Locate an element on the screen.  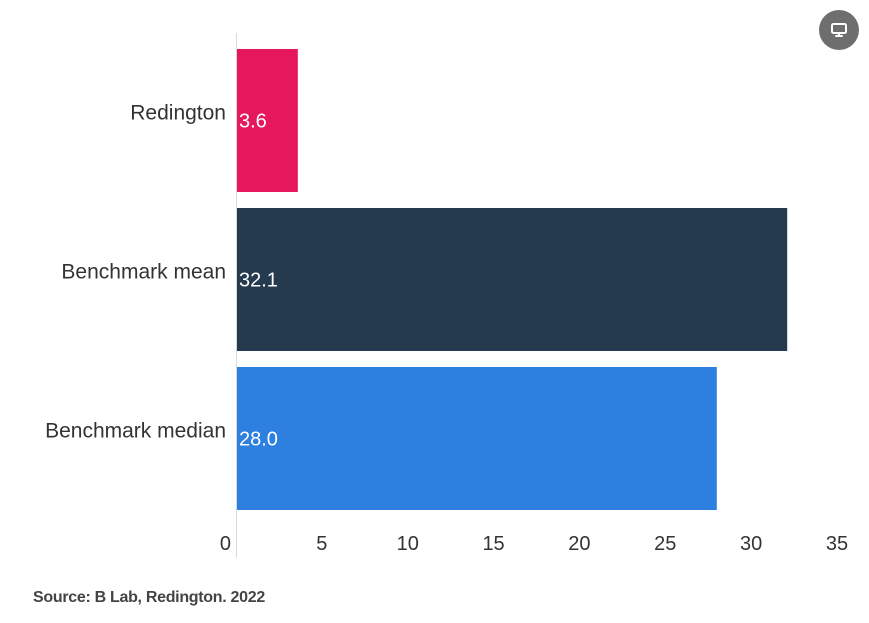
category-label-1: Benchmark mean is located at coordinates (143, 272).